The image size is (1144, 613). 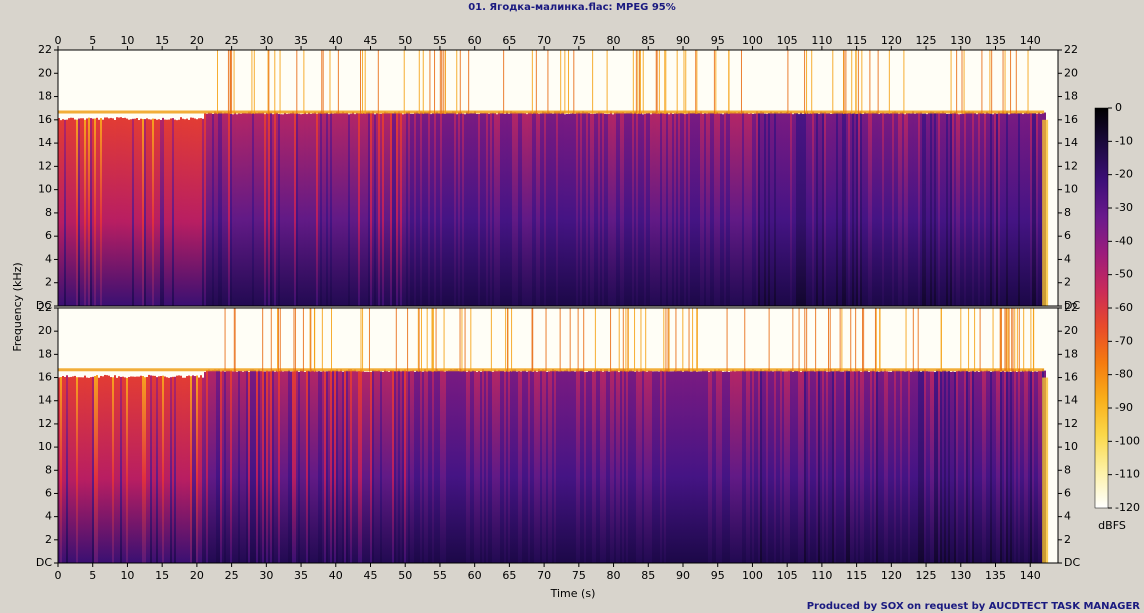 I want to click on x-tick-label: 95, so click(x=718, y=40).